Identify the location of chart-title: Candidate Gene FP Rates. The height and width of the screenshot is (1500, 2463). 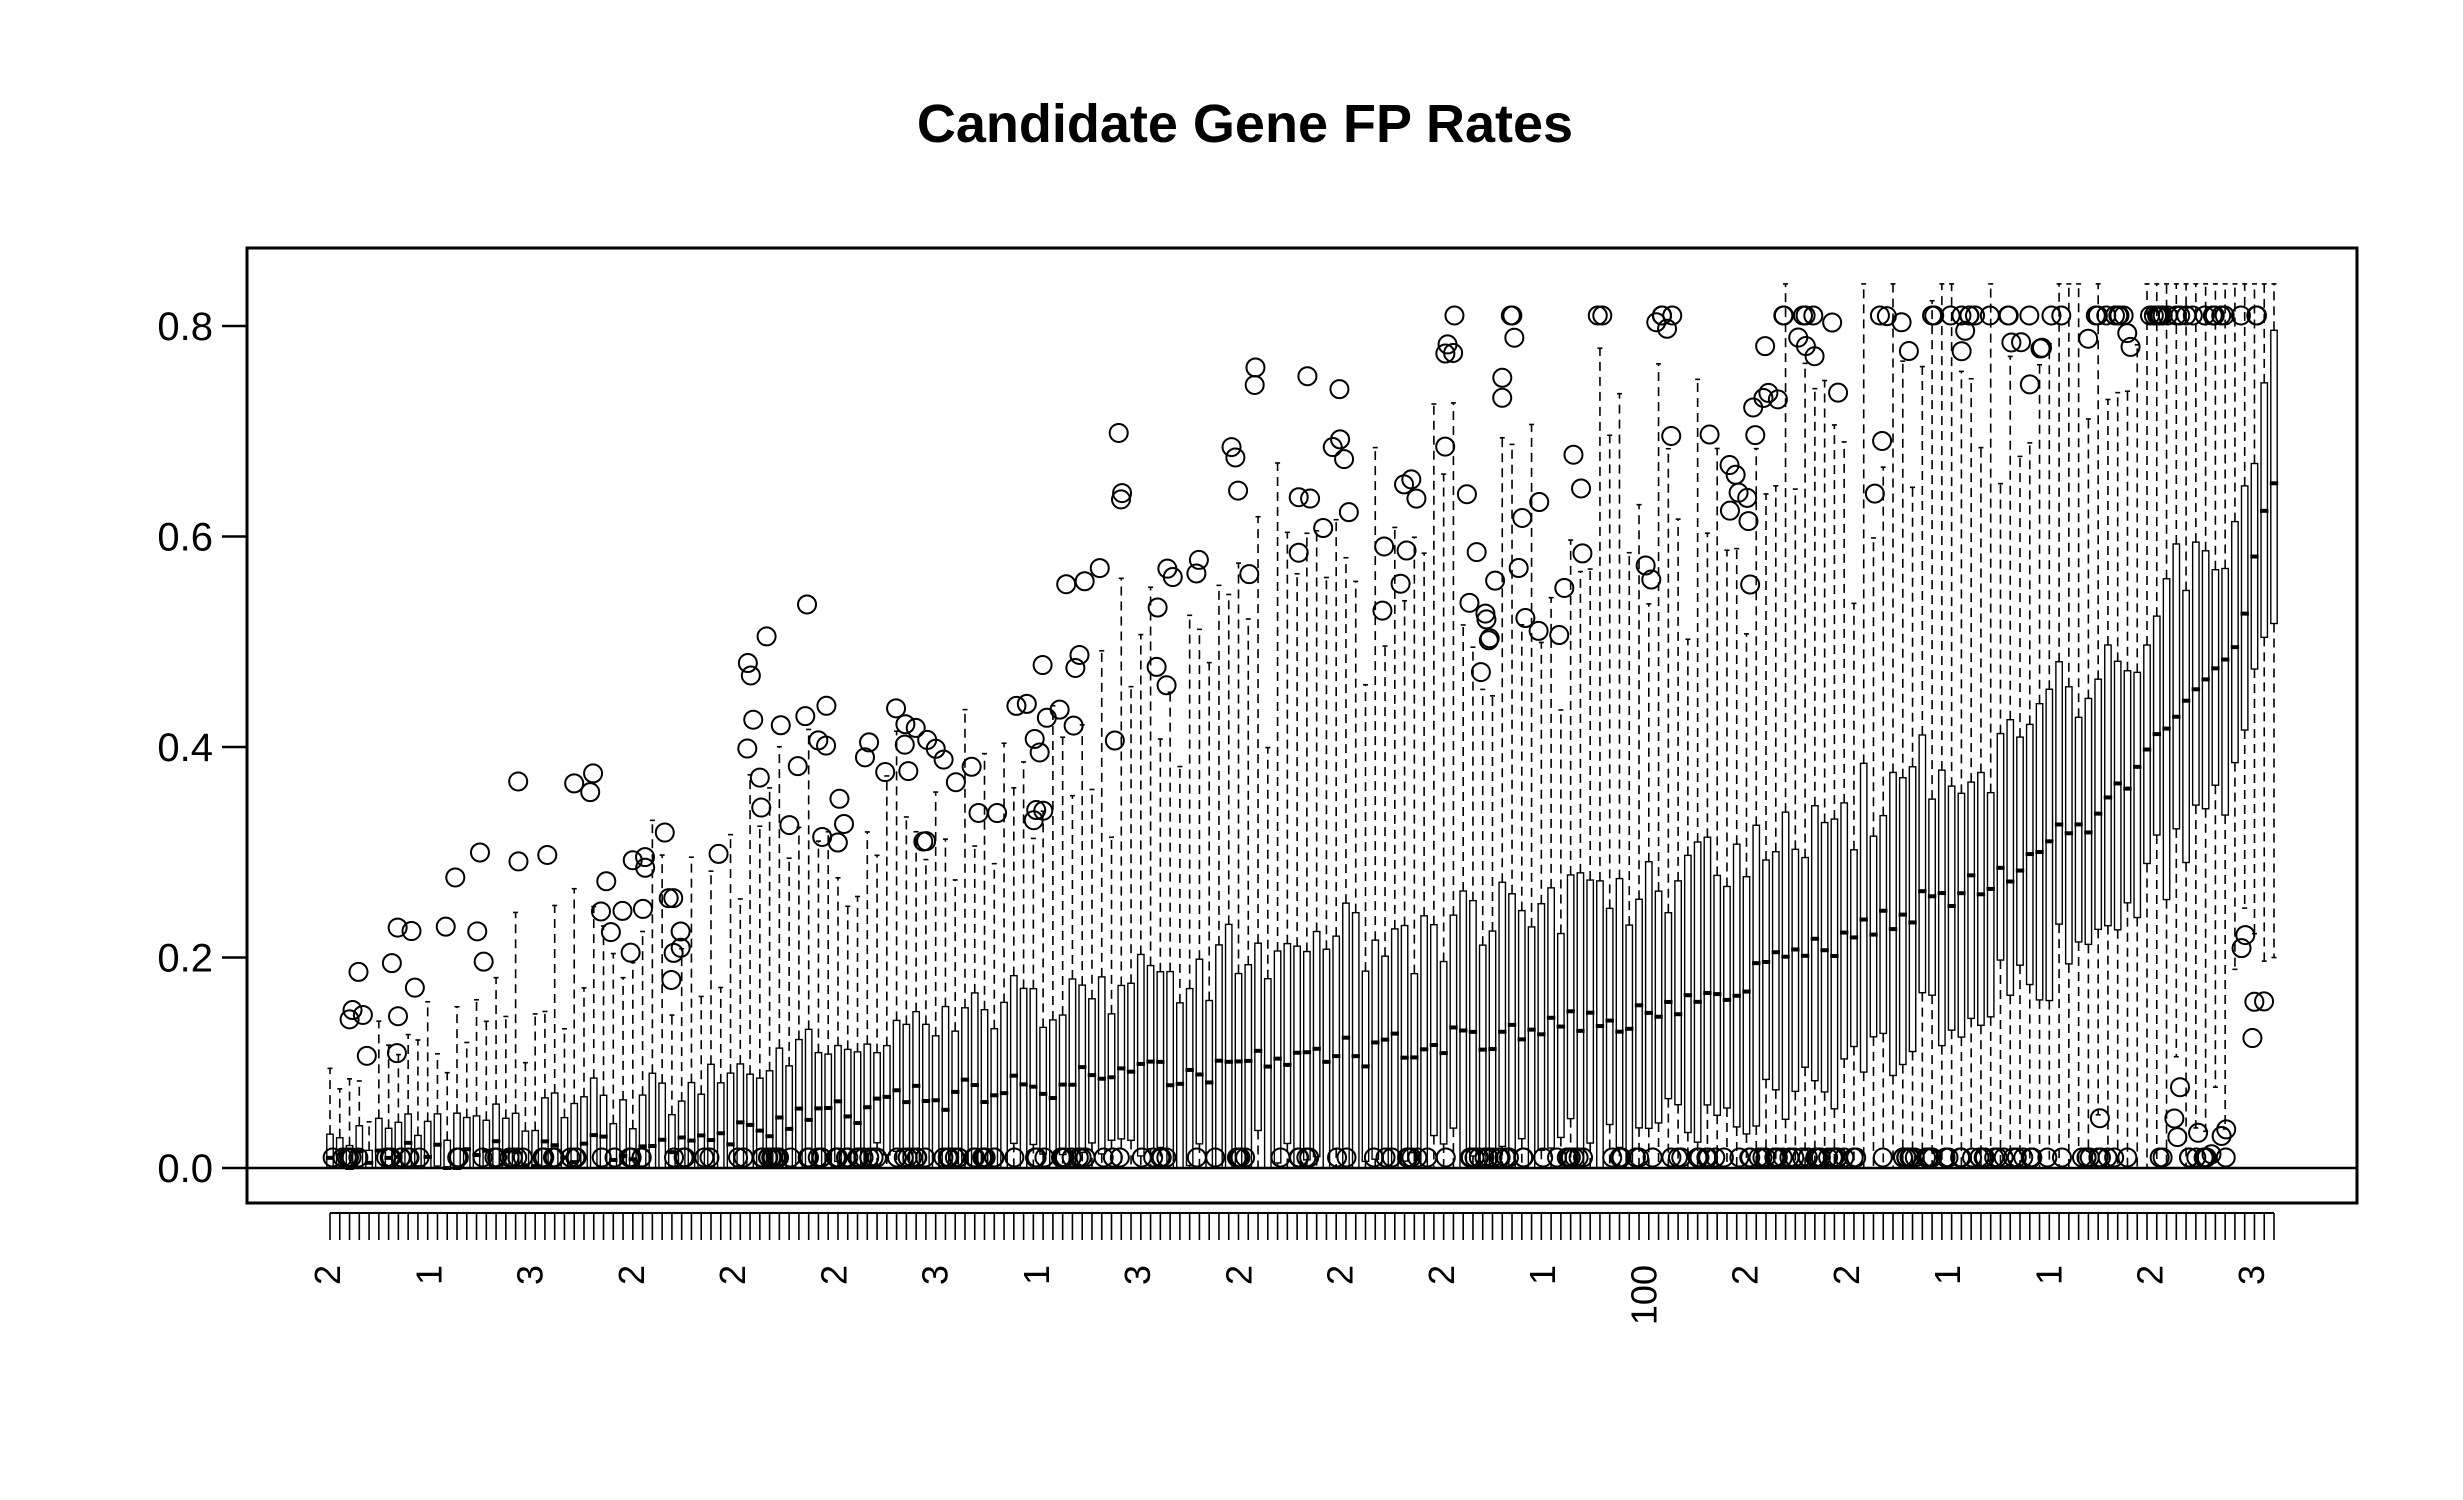
(1245, 124).